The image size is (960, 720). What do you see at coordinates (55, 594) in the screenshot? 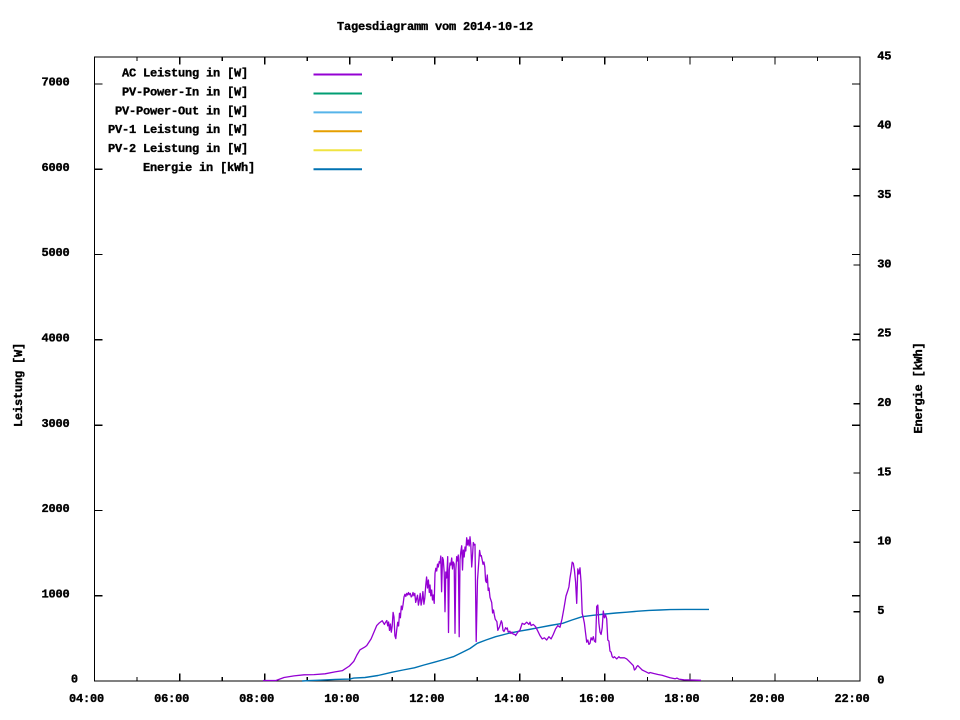
I see `svg-text: 1000` at bounding box center [55, 594].